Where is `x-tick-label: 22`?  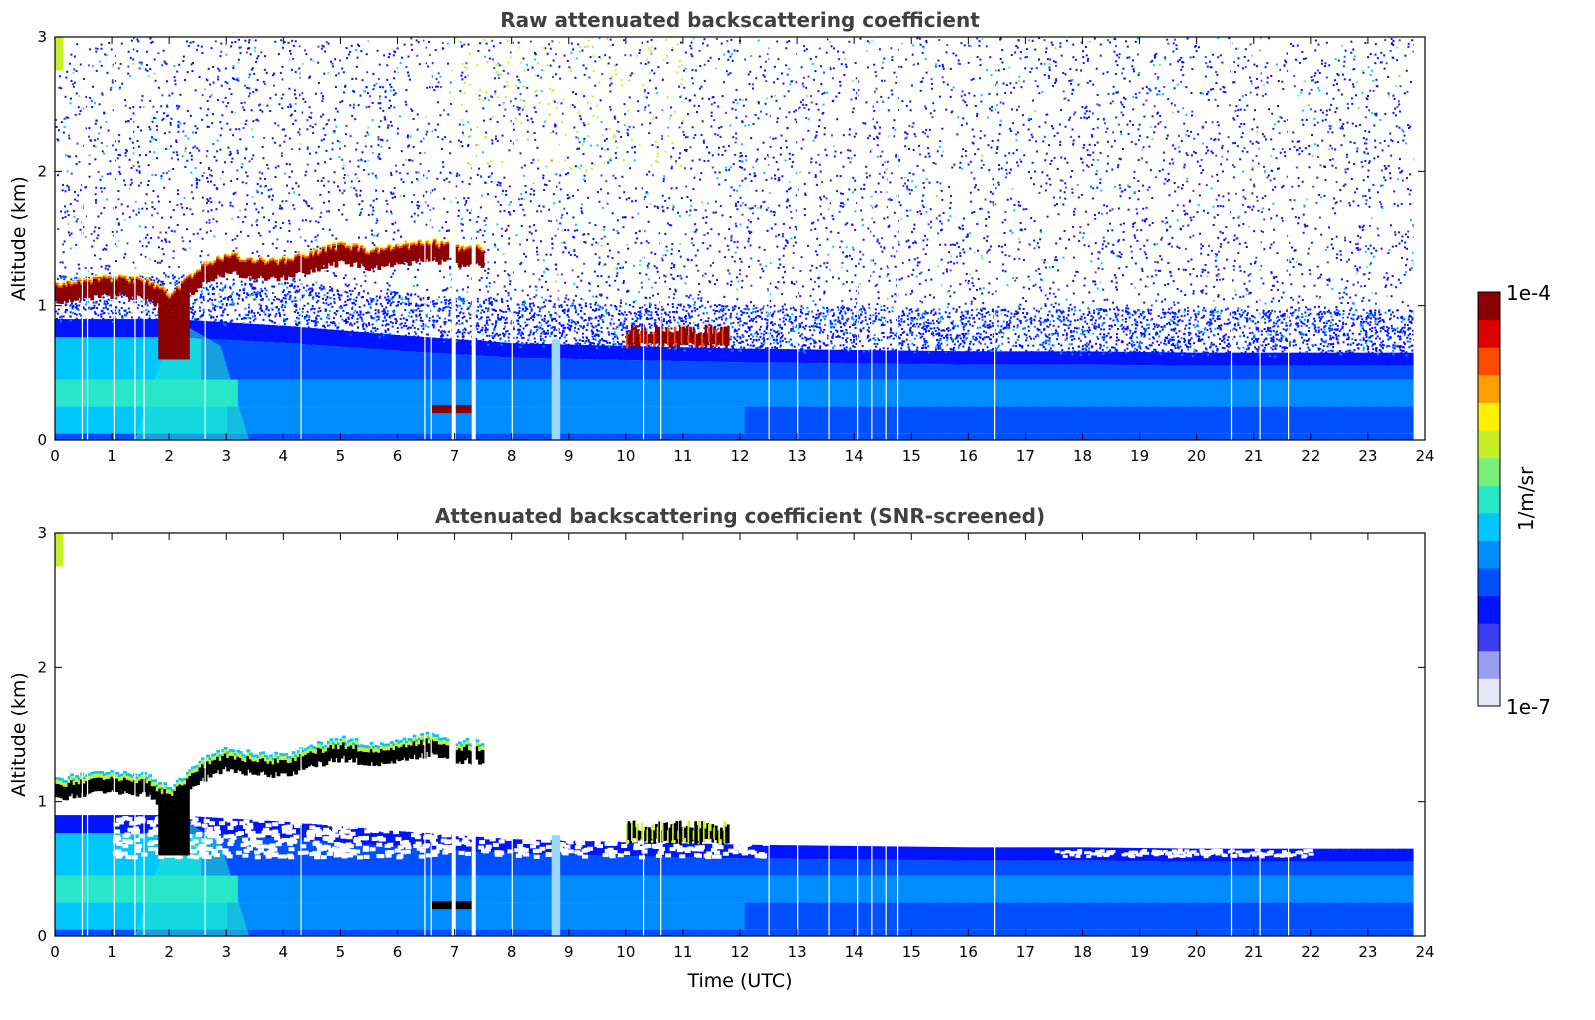 x-tick-label: 22 is located at coordinates (1310, 456).